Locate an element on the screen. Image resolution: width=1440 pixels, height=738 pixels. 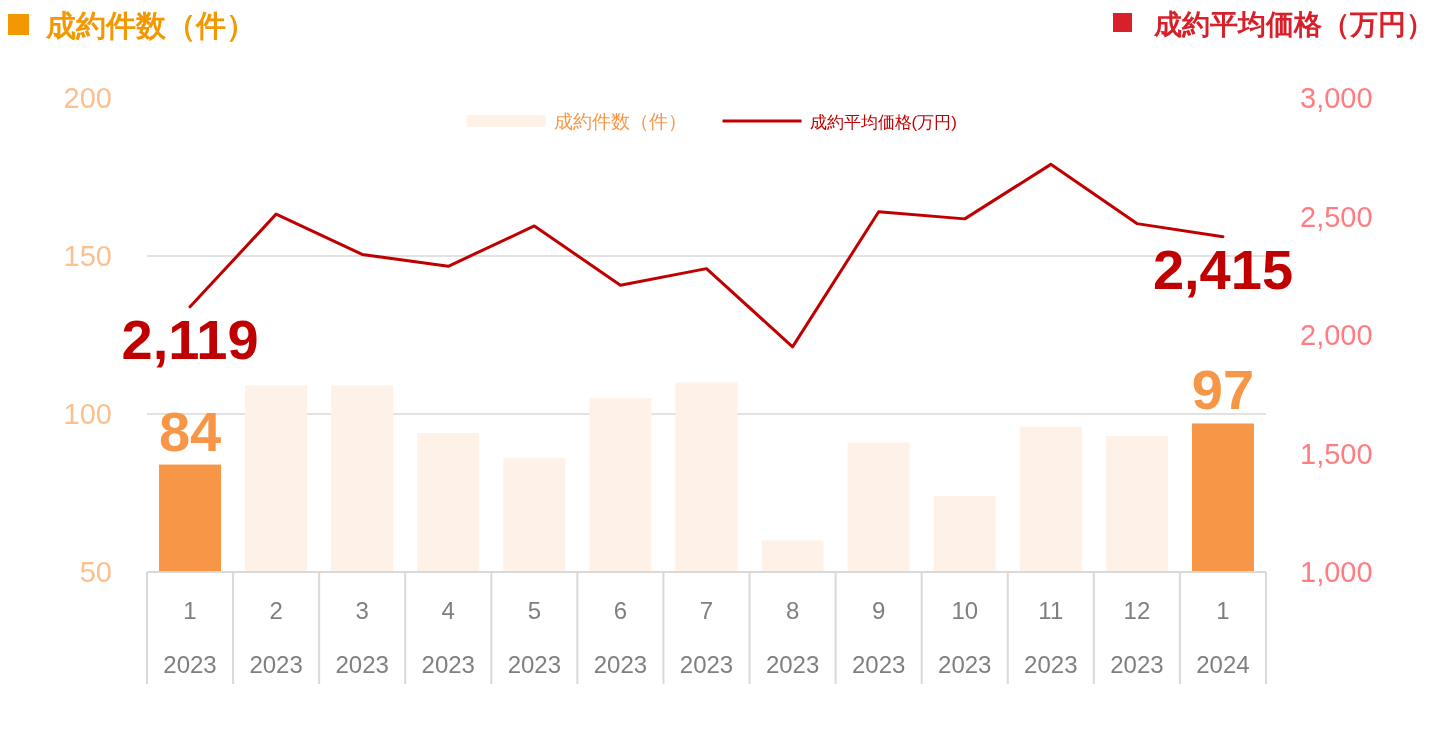
legend-label: 成約平均価格(万円) is located at coordinates (883, 122).